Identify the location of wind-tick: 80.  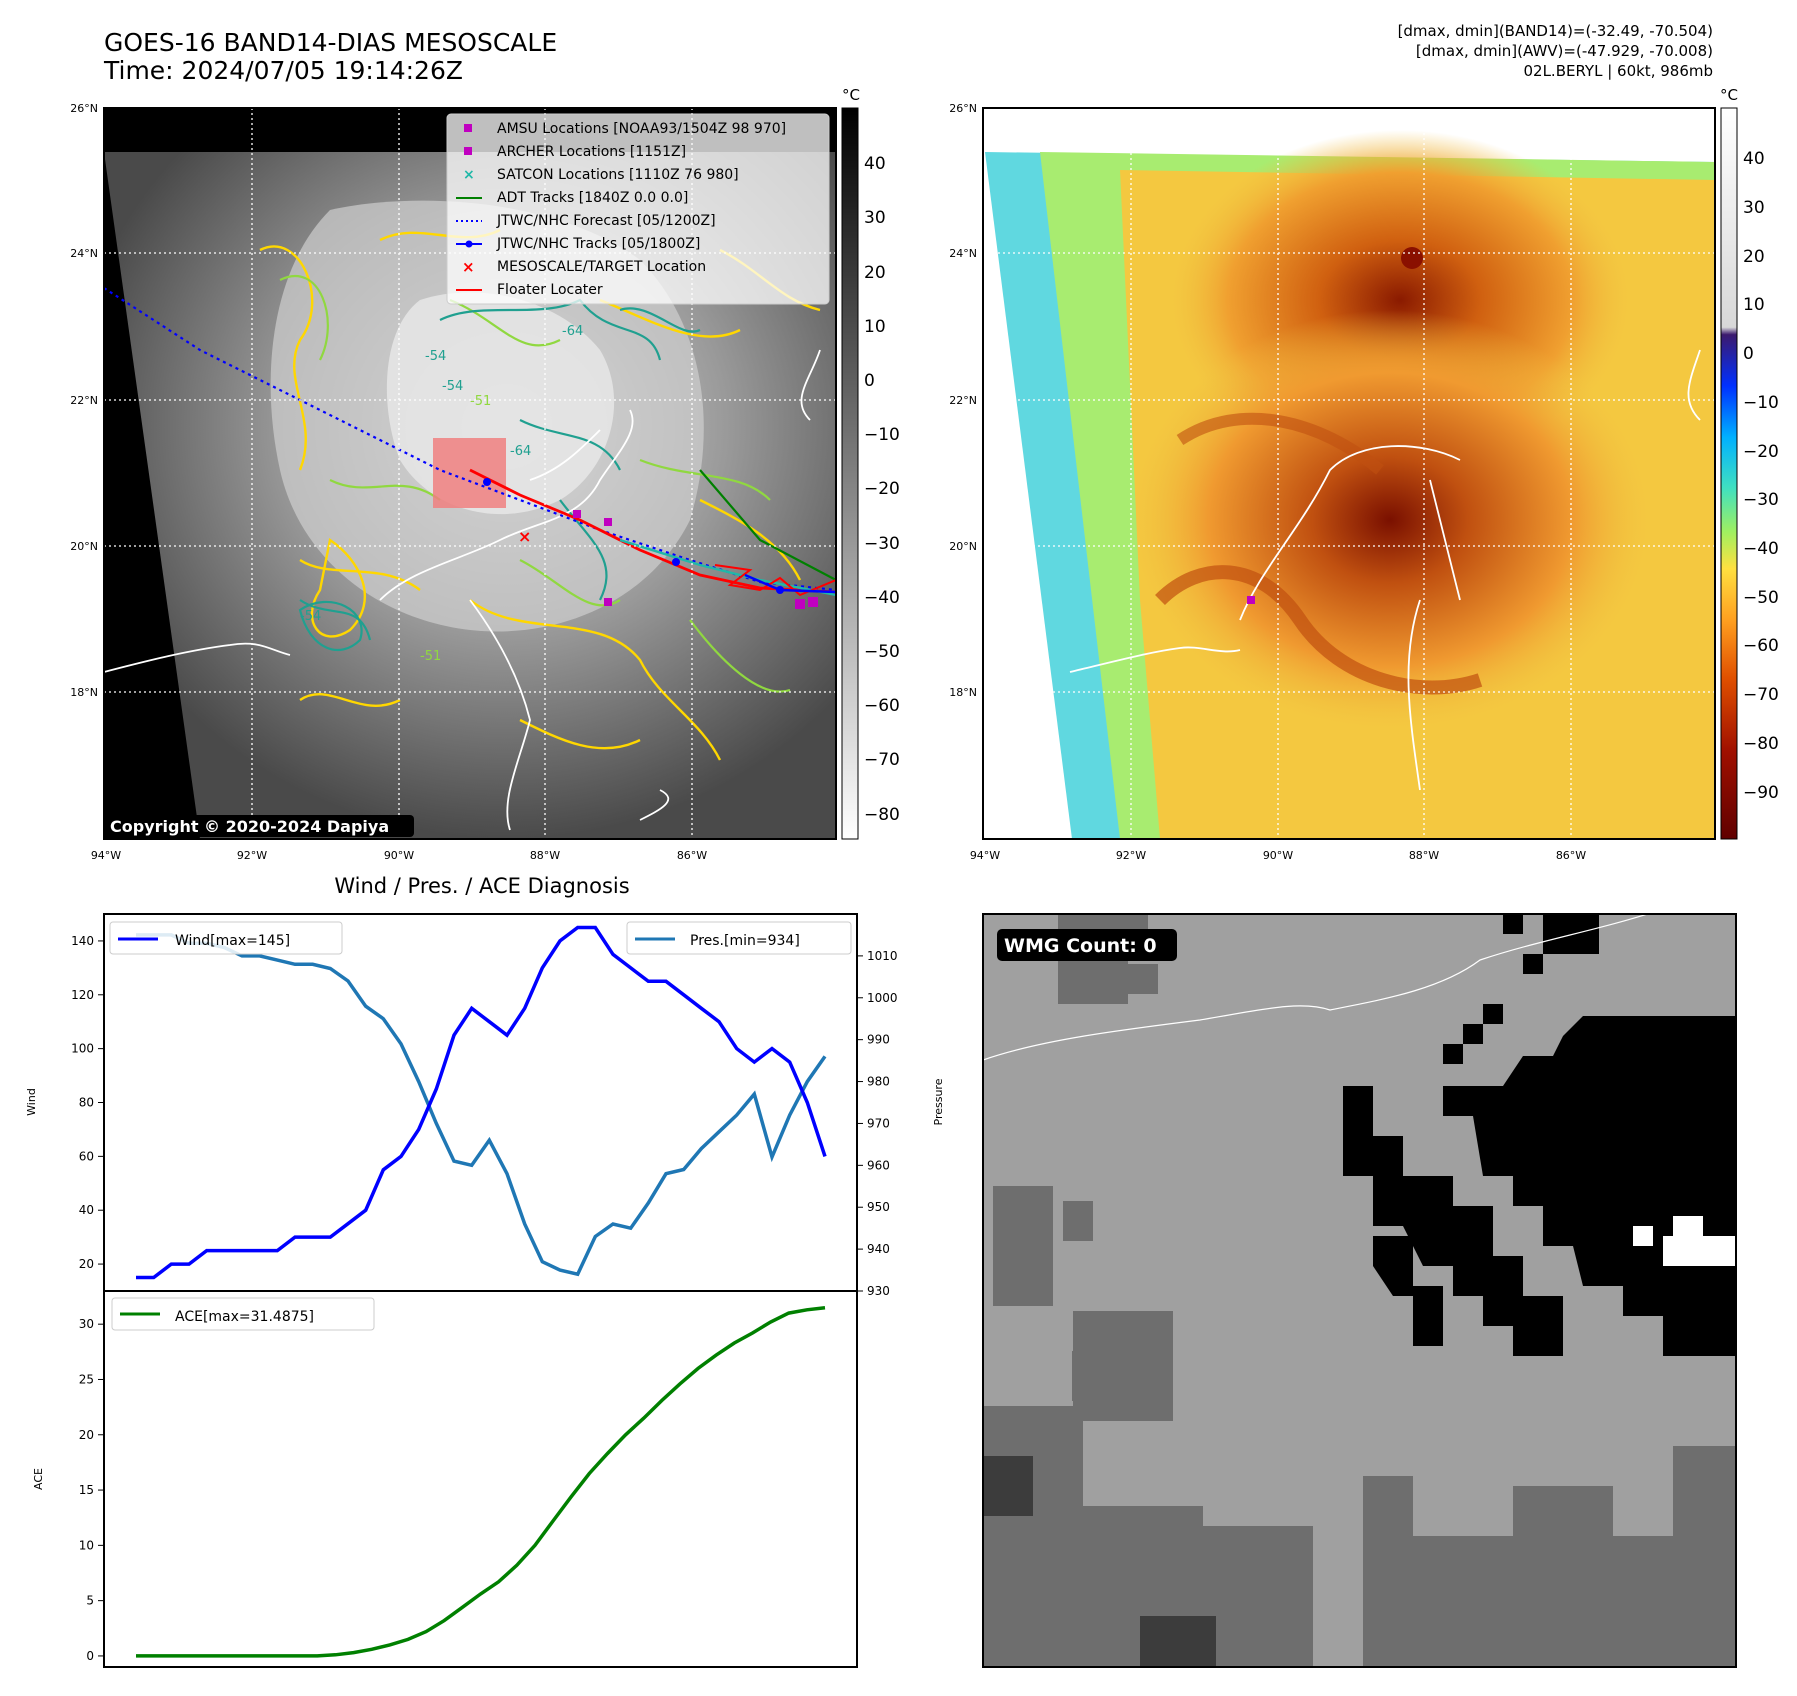
(86, 1103).